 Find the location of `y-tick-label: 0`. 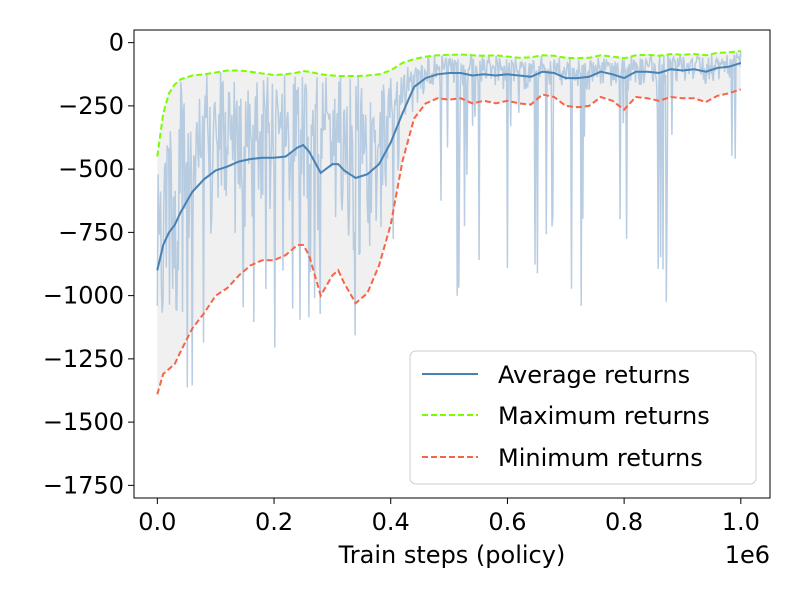

y-tick-label: 0 is located at coordinates (116, 43).